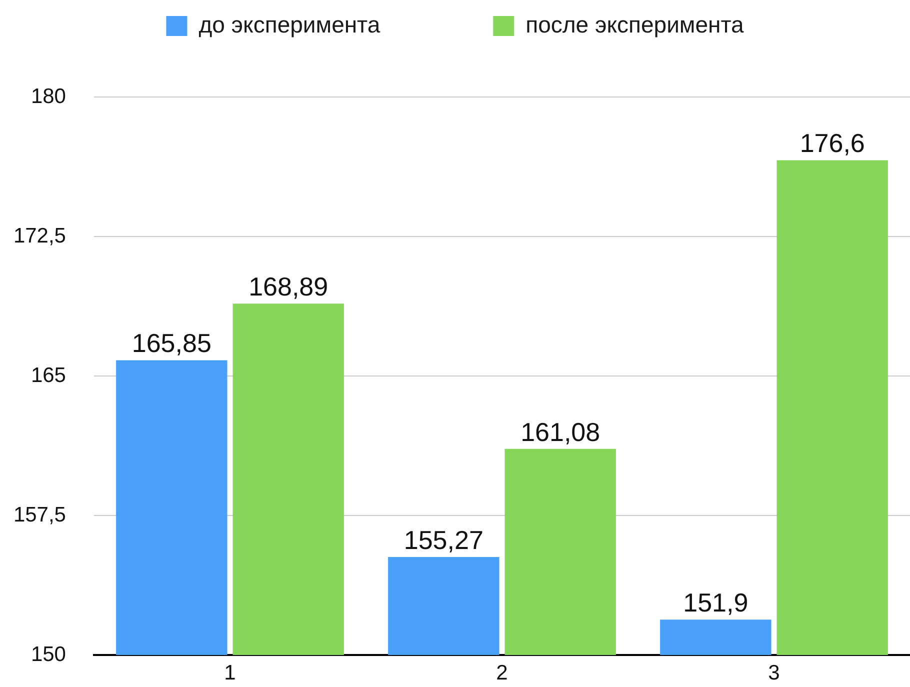 This screenshot has width=910, height=687. I want to click on legend-label: после эксперимента, so click(635, 24).